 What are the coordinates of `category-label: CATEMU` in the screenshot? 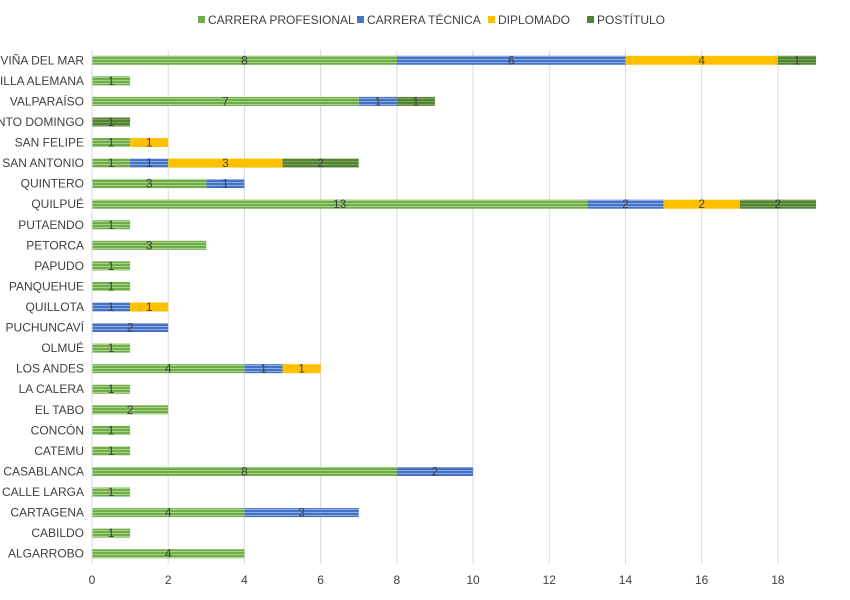 It's located at (59, 451).